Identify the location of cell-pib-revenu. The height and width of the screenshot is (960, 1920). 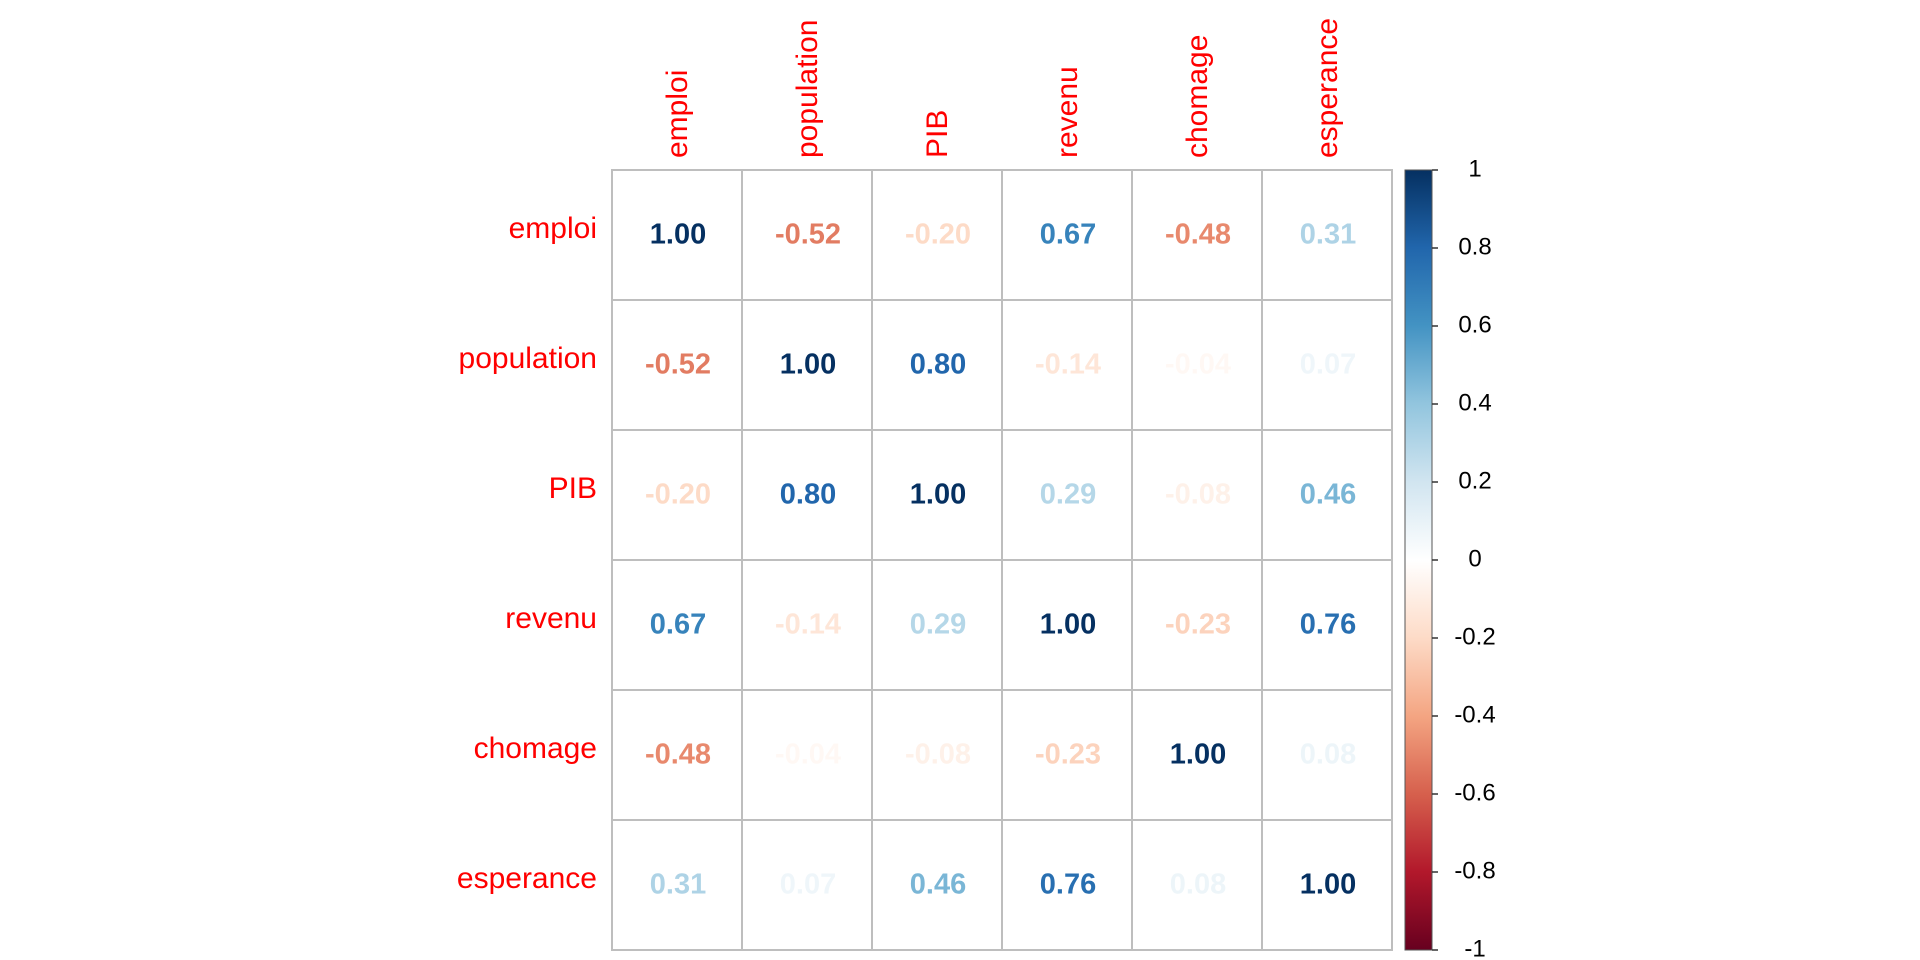
(1067, 495).